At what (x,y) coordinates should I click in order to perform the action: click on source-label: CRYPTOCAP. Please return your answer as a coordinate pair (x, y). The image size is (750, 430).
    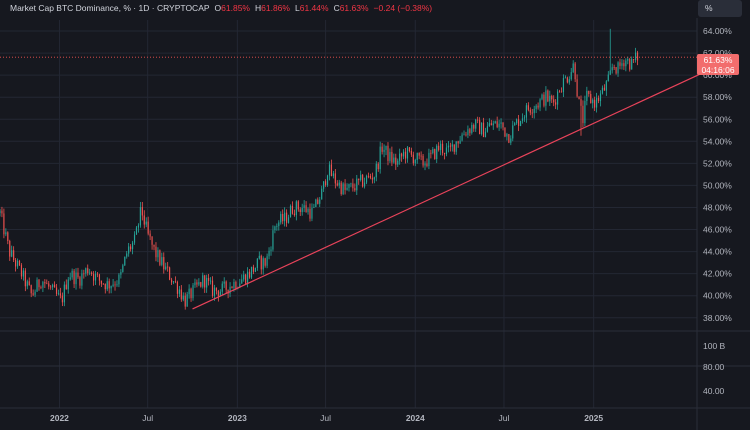
    Looking at the image, I should click on (183, 8).